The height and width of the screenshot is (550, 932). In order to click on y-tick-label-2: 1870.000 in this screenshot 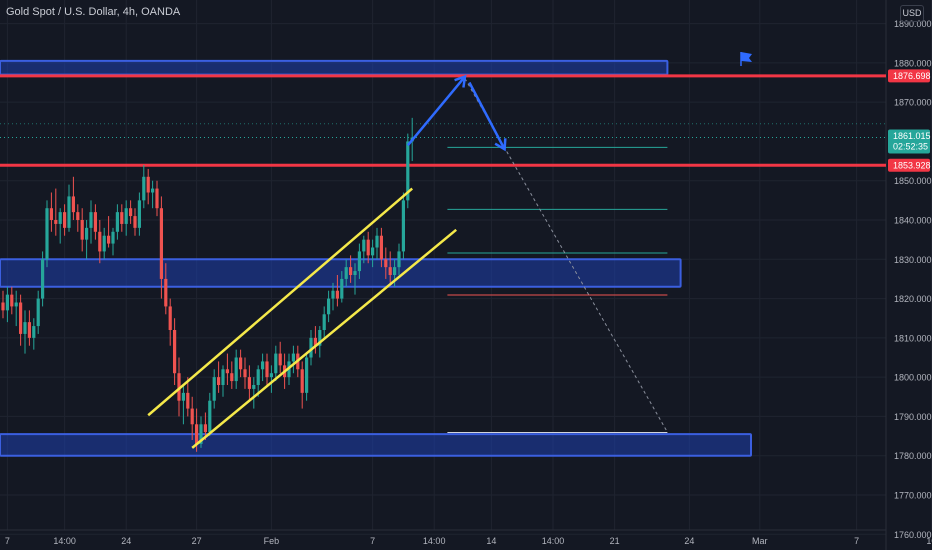, I will do `click(913, 103)`.